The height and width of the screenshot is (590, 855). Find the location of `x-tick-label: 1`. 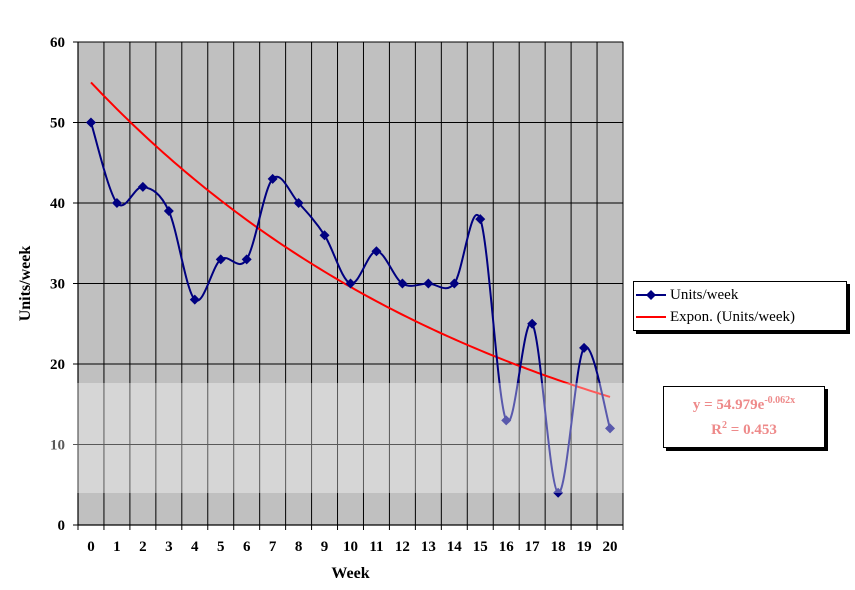

x-tick-label: 1 is located at coordinates (117, 547).